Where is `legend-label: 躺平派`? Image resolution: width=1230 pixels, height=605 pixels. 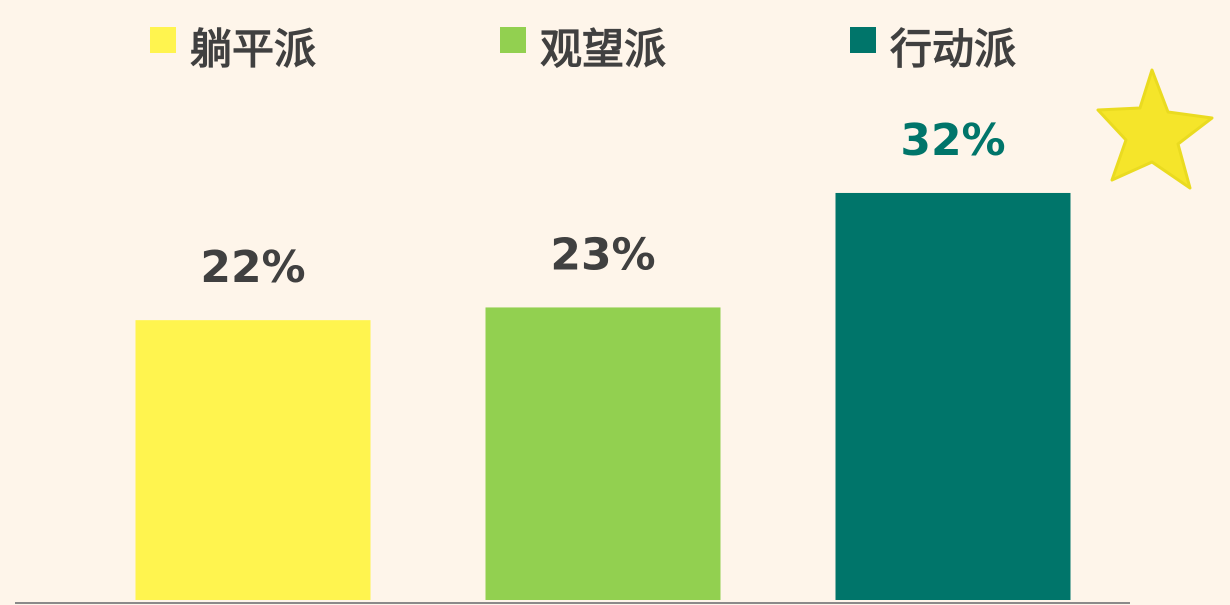 legend-label: 躺平派 is located at coordinates (253, 49).